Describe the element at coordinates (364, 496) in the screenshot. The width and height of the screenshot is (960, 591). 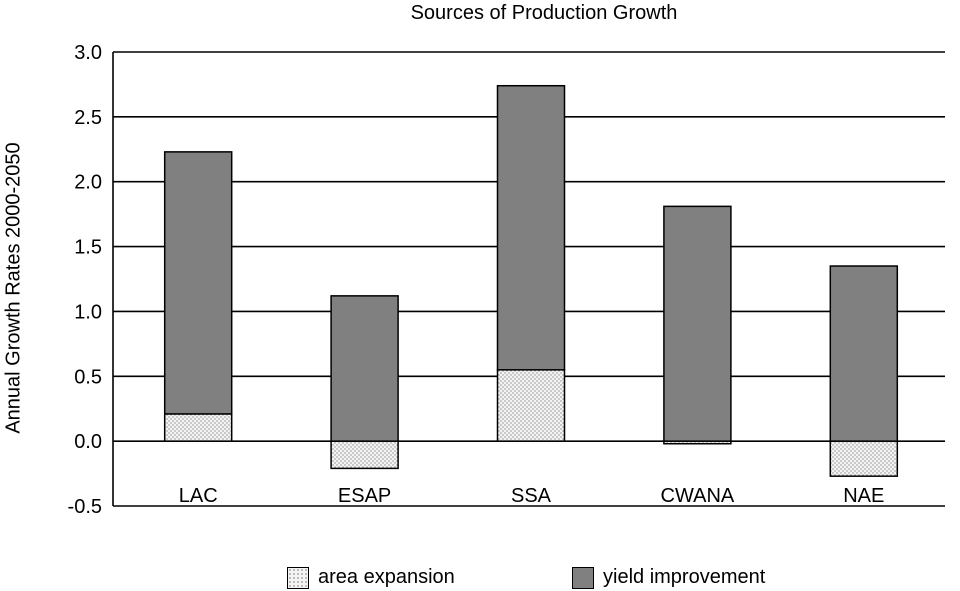
I see `x-tick-label: ESAP` at that location.